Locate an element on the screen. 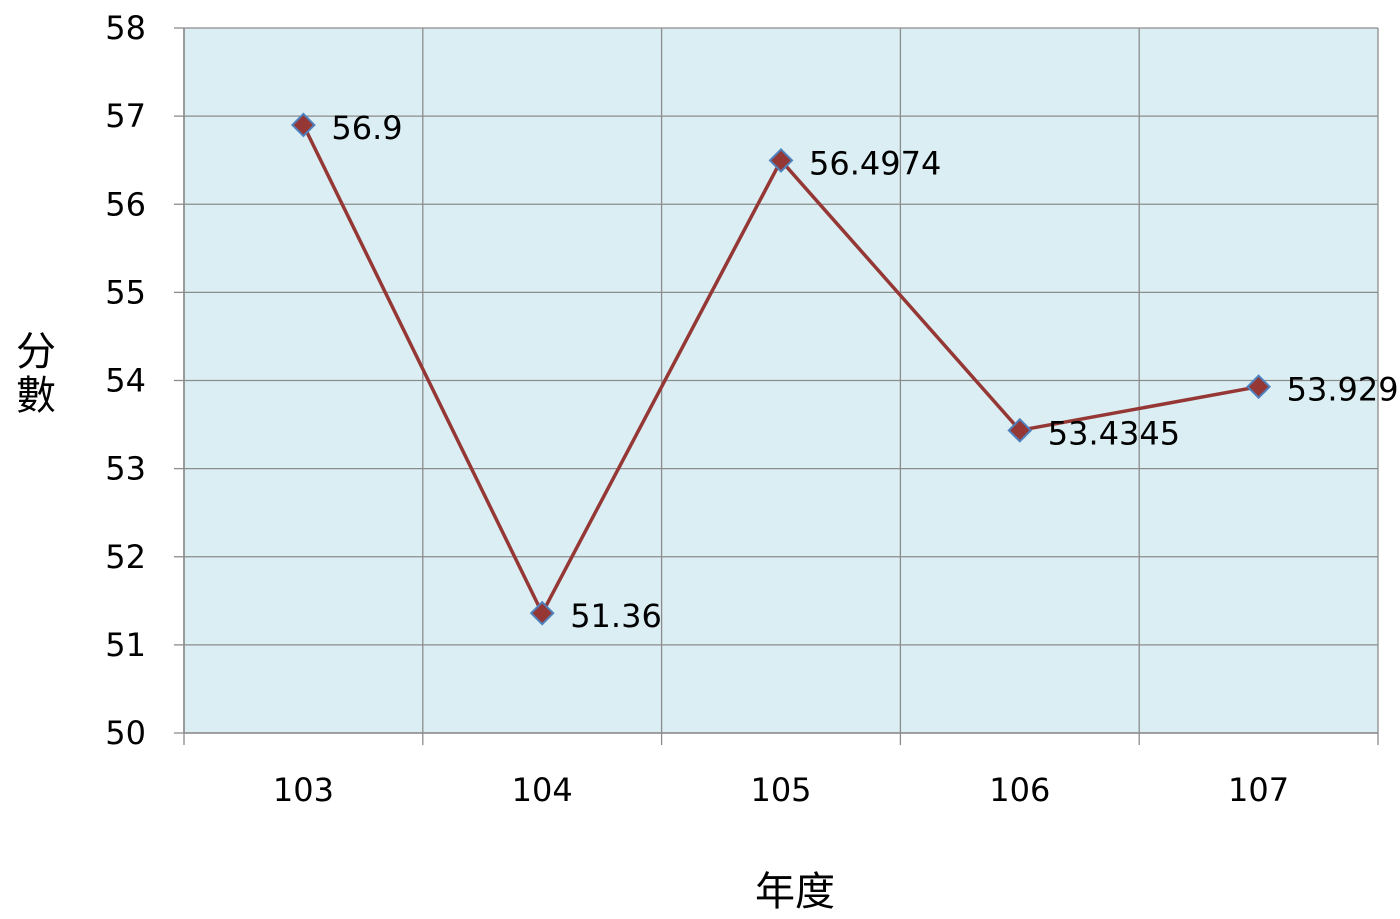 Image resolution: width=1400 pixels, height=919 pixels. y-tick-label: 52 is located at coordinates (125, 557).